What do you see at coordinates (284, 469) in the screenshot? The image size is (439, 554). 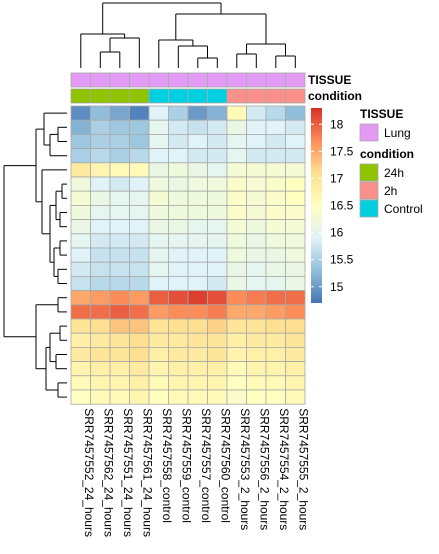 I see `column-label: SRR7457554_2_hours` at bounding box center [284, 469].